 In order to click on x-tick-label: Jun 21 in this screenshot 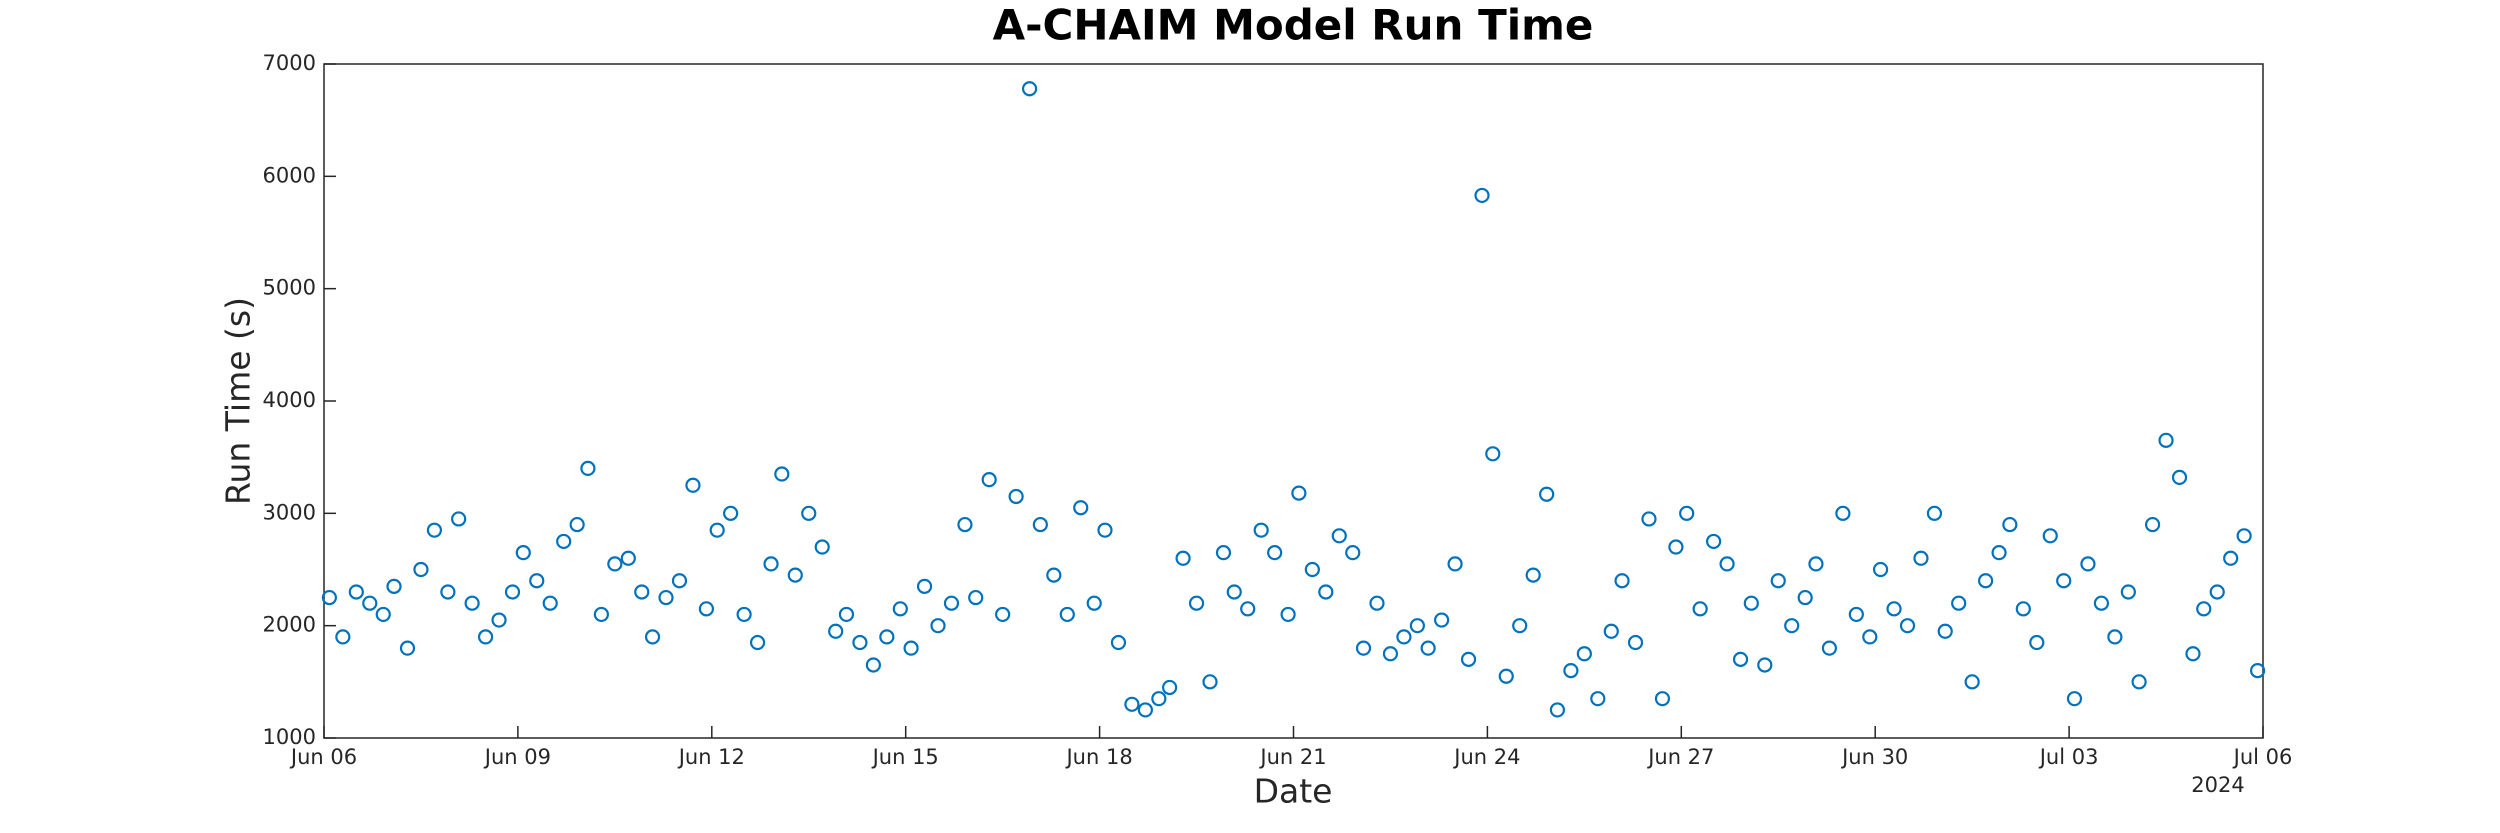, I will do `click(1292, 757)`.